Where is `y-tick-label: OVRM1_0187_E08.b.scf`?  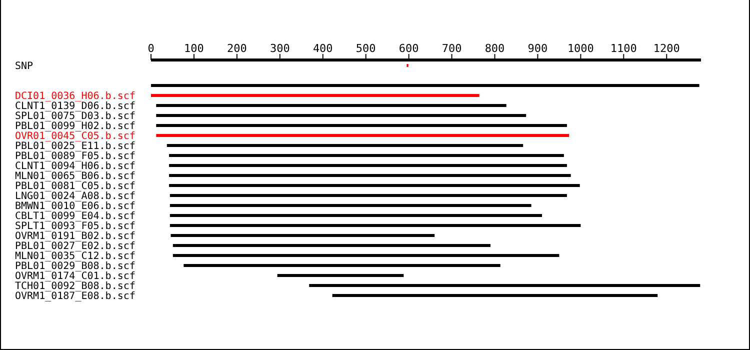
y-tick-label: OVRM1_0187_E08.b.scf is located at coordinates (75, 296).